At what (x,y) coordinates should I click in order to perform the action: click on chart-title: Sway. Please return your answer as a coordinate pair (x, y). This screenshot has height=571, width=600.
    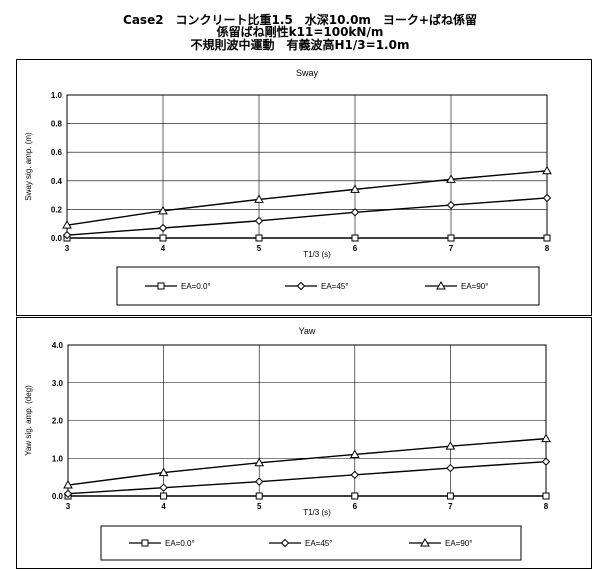
    Looking at the image, I should click on (307, 73).